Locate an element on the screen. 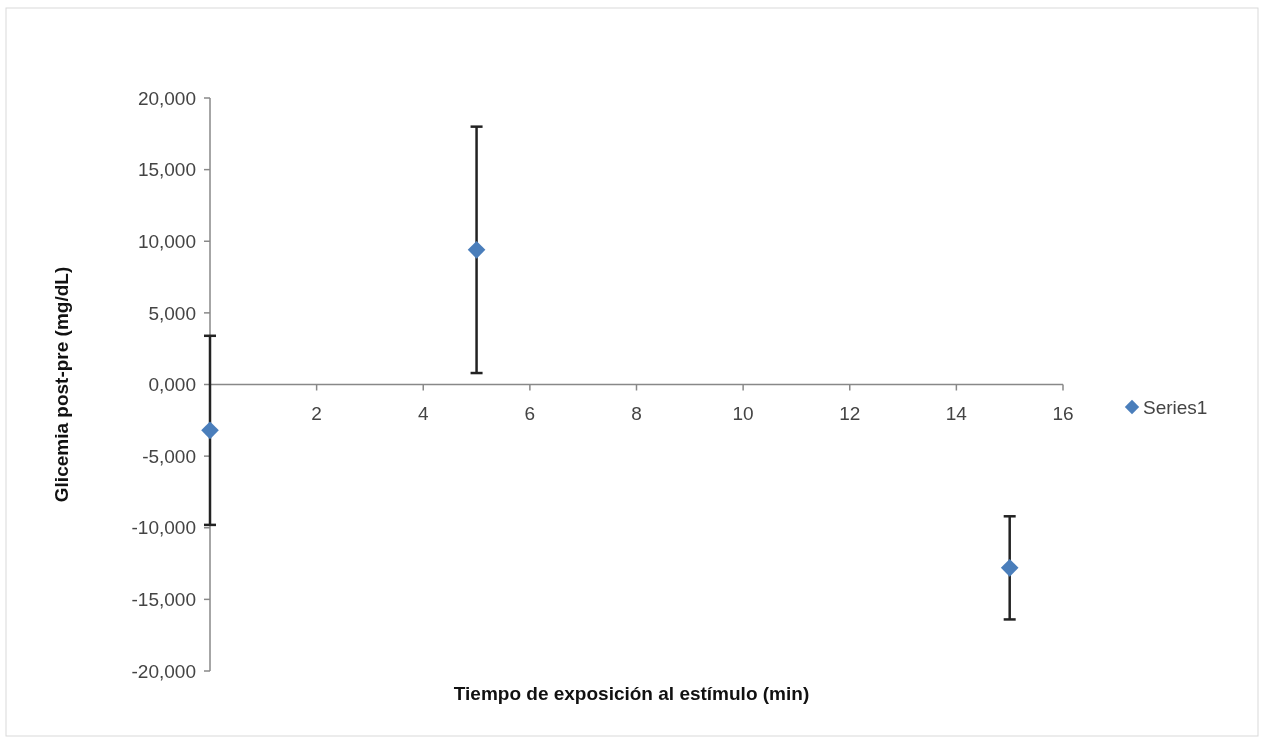 Image resolution: width=1265 pixels, height=741 pixels. y-tick-label: -5,000 is located at coordinates (169, 456).